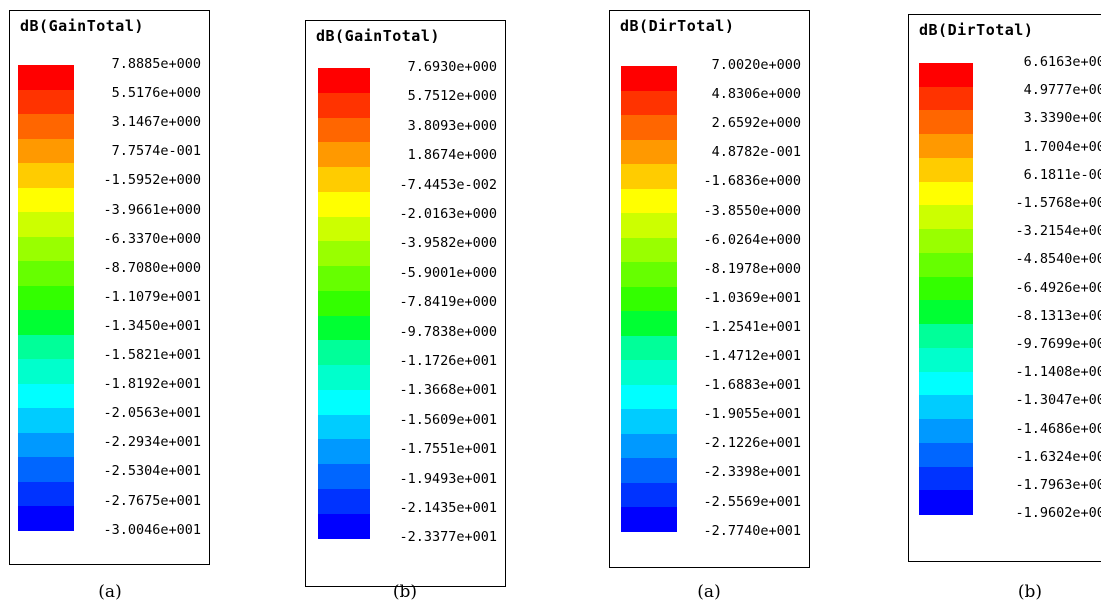  Describe the element at coordinates (448, 390) in the screenshot. I see `tick-label: -1.3668e+001` at that location.